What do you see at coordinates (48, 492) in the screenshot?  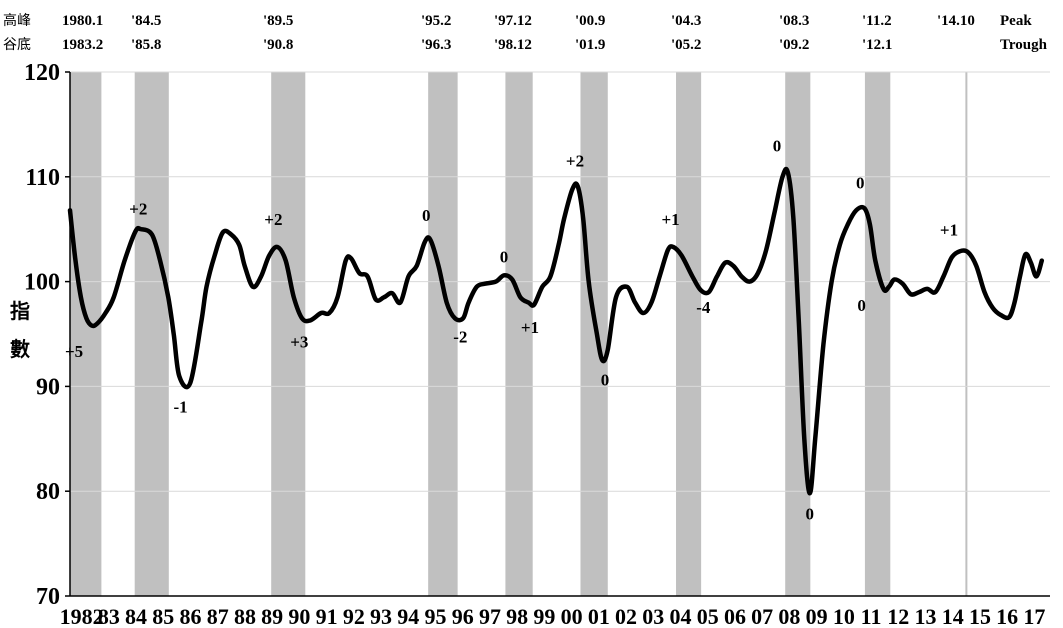 I see `y-tick-label: 80` at bounding box center [48, 492].